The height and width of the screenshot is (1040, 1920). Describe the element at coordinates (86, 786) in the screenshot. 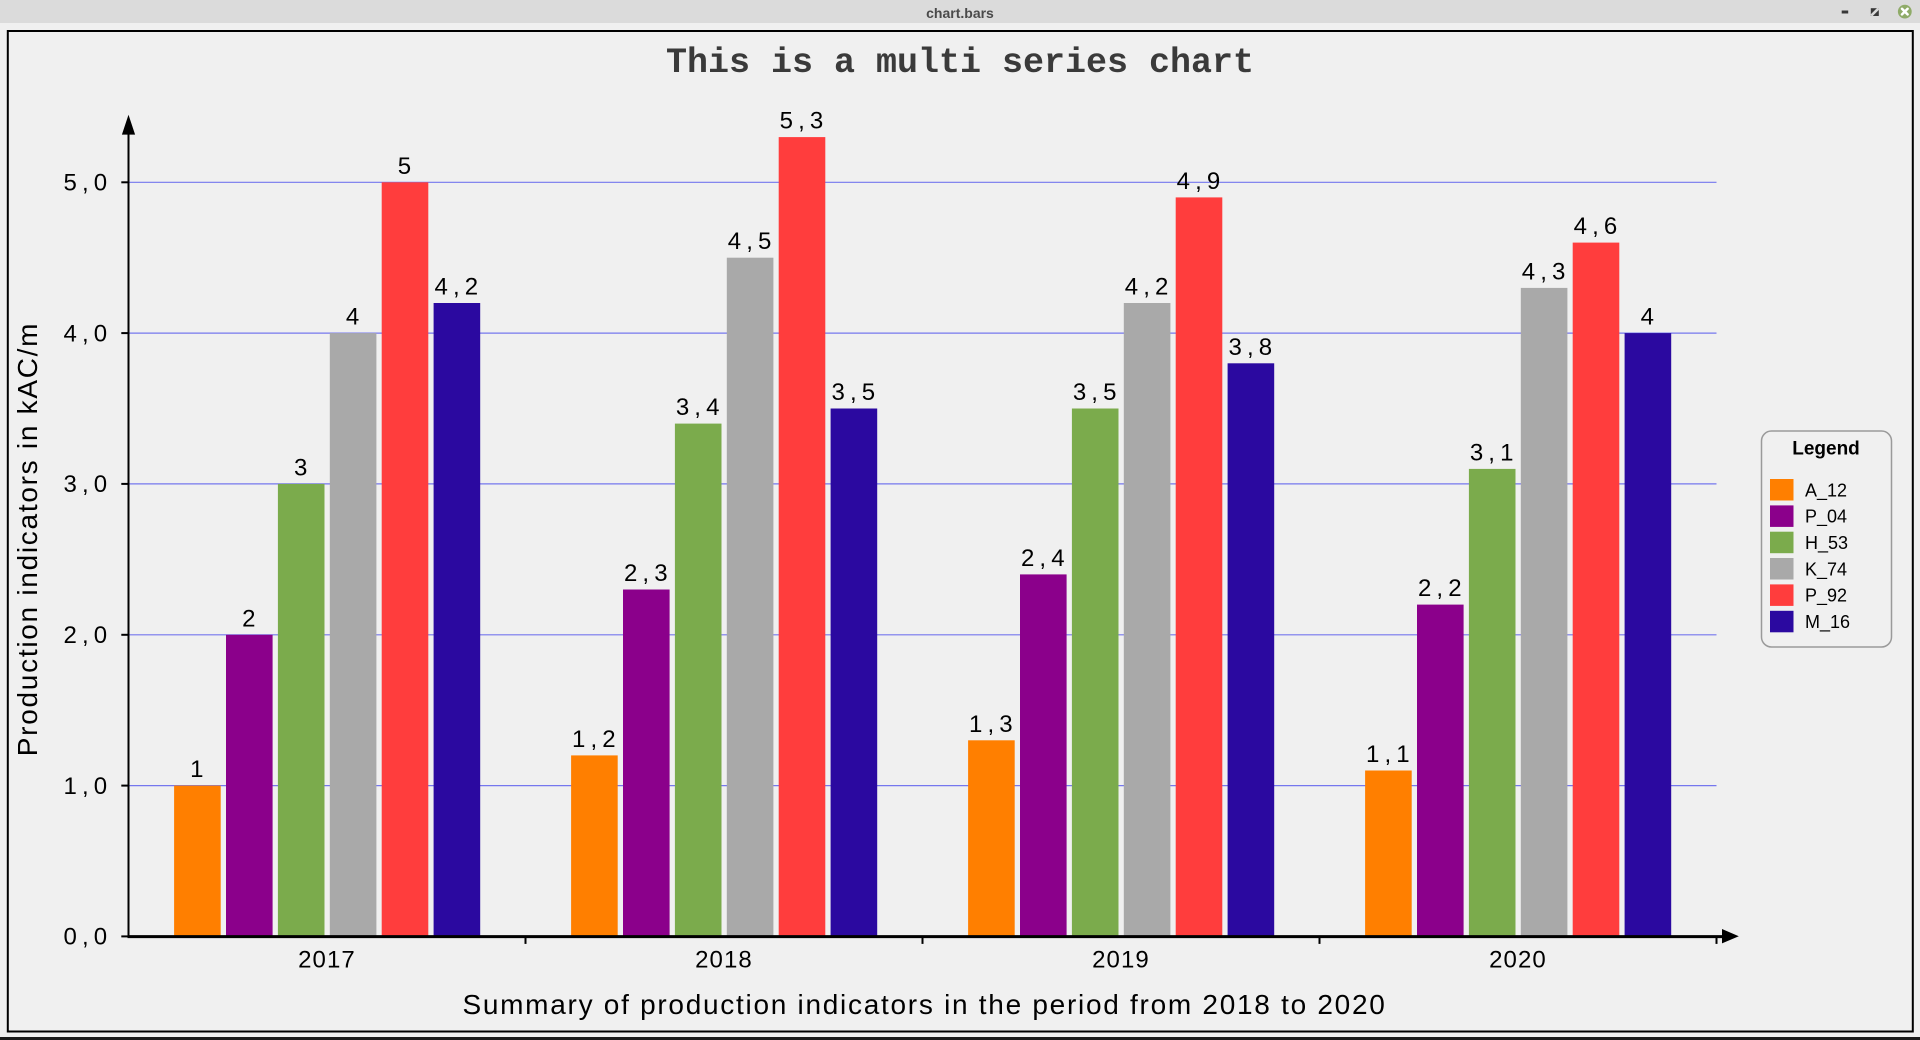

I see `svg-text: 1,0` at that location.